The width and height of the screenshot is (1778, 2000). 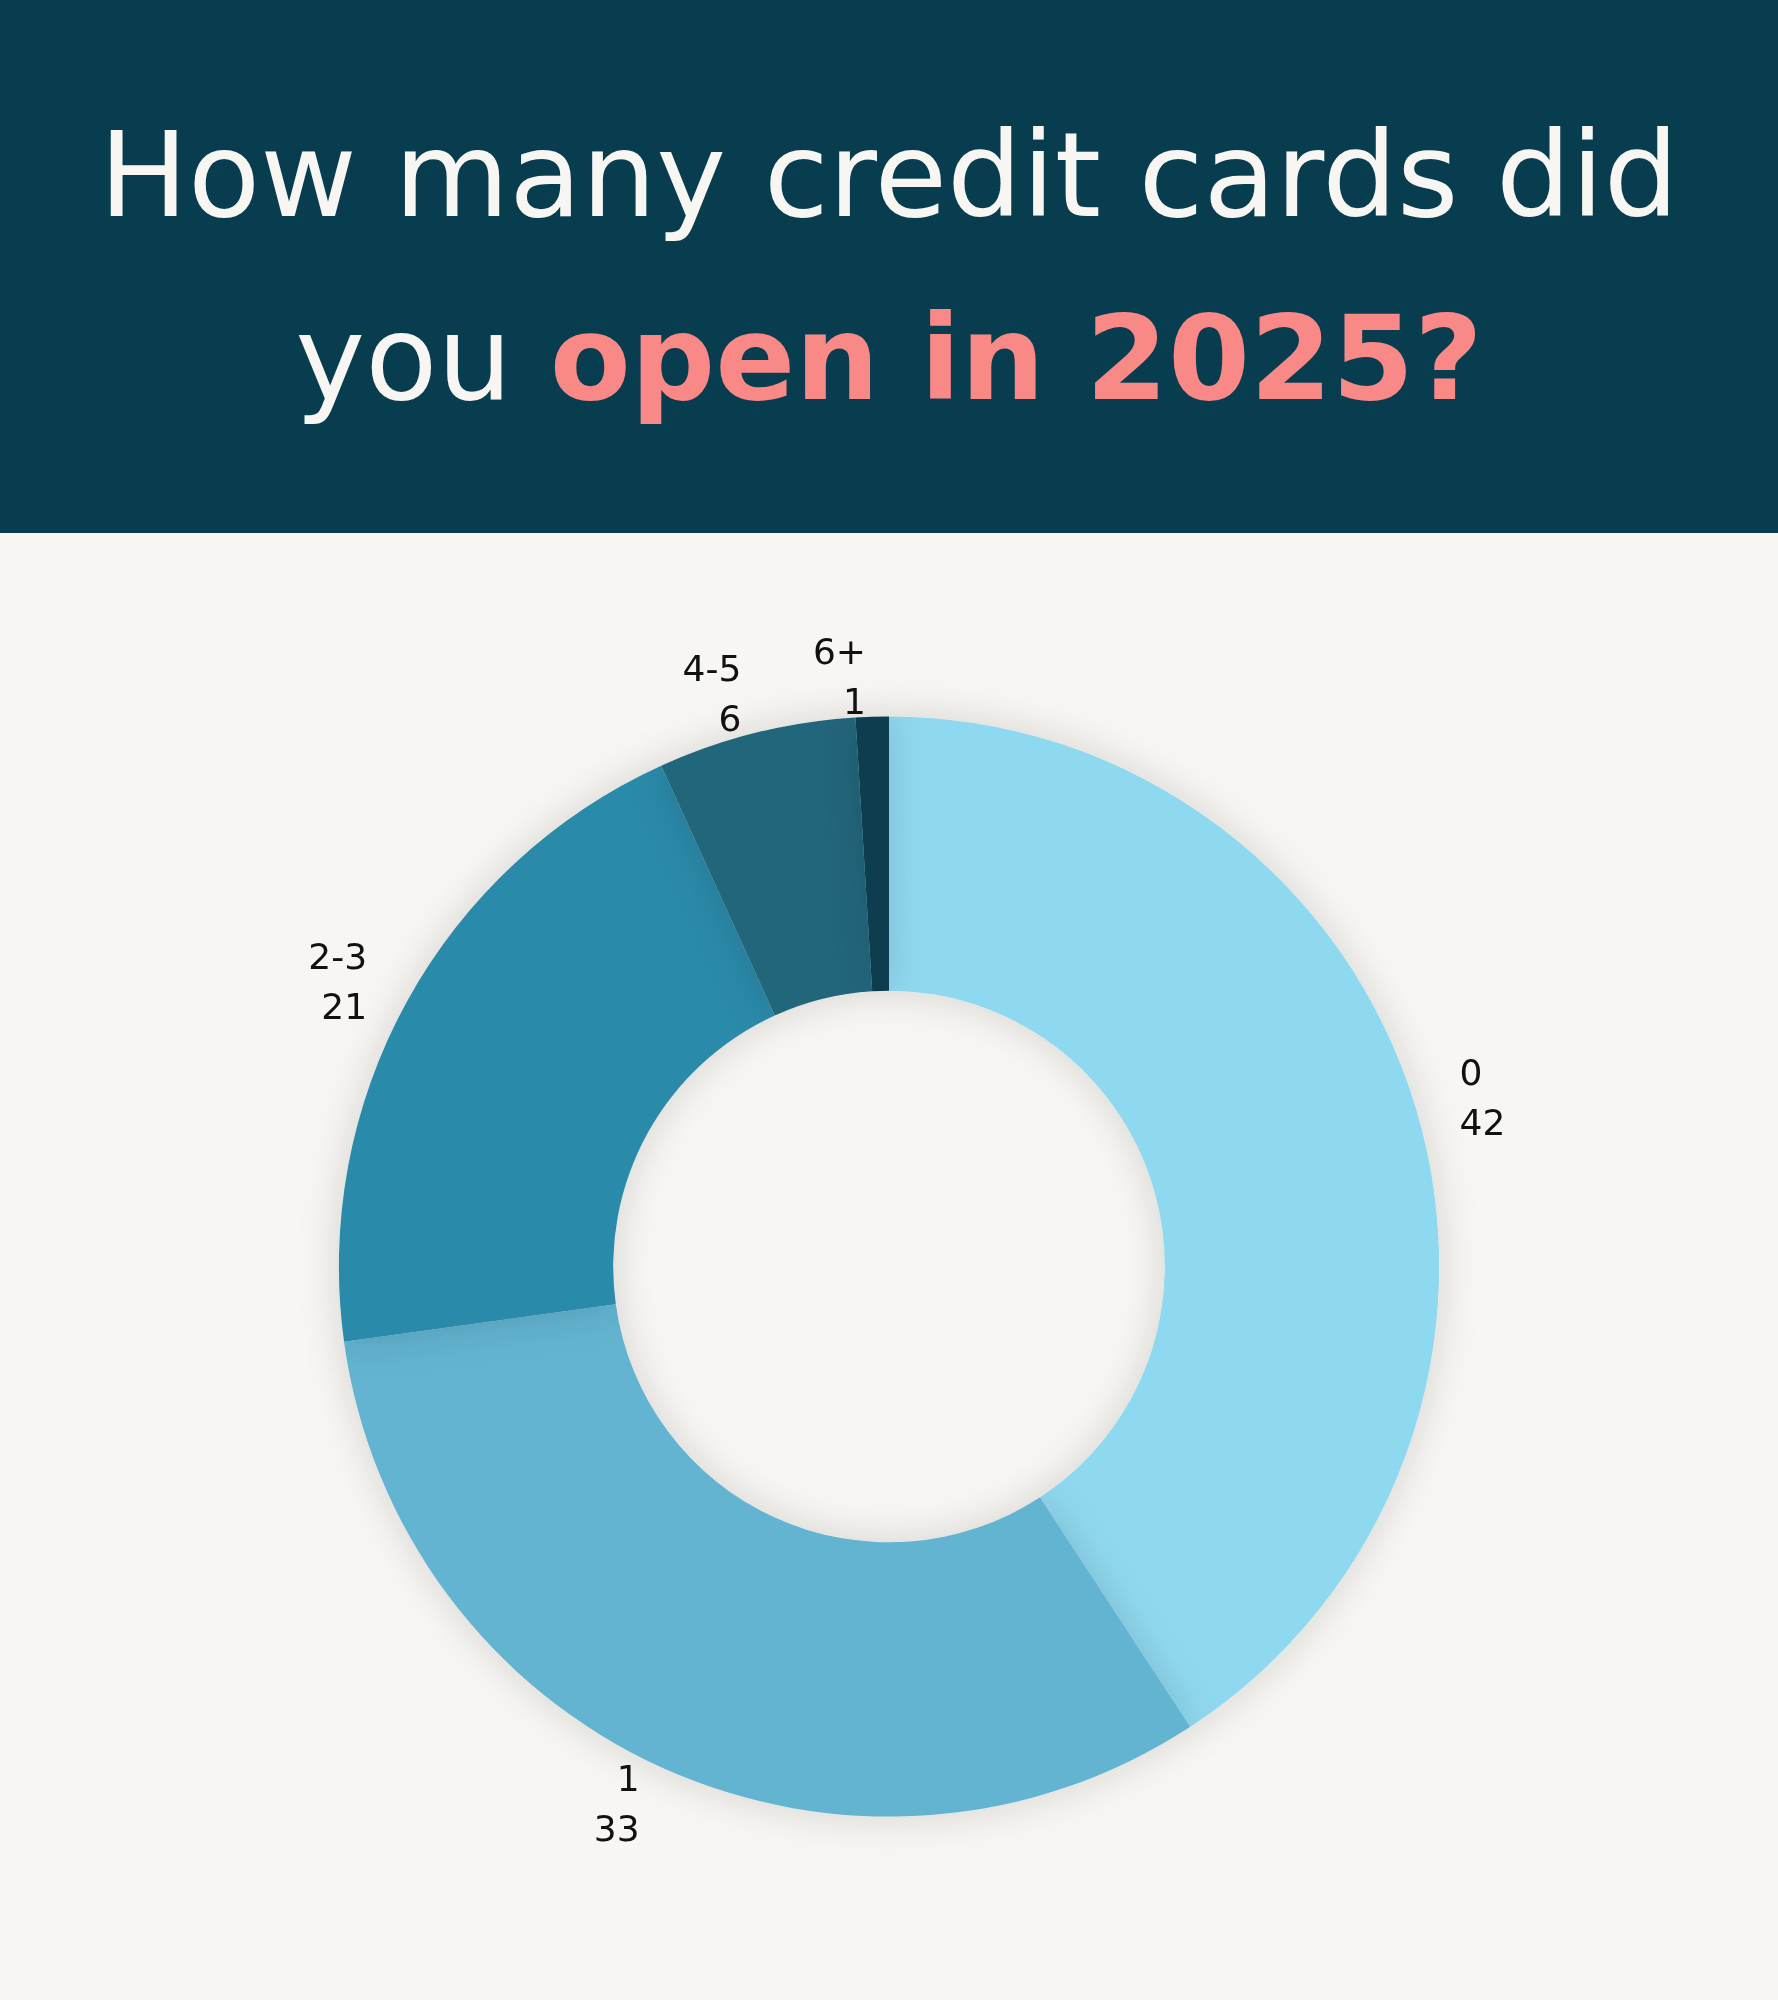 I want to click on chart-title: How many credit cards did you open in 2025?, so click(x=889, y=266).